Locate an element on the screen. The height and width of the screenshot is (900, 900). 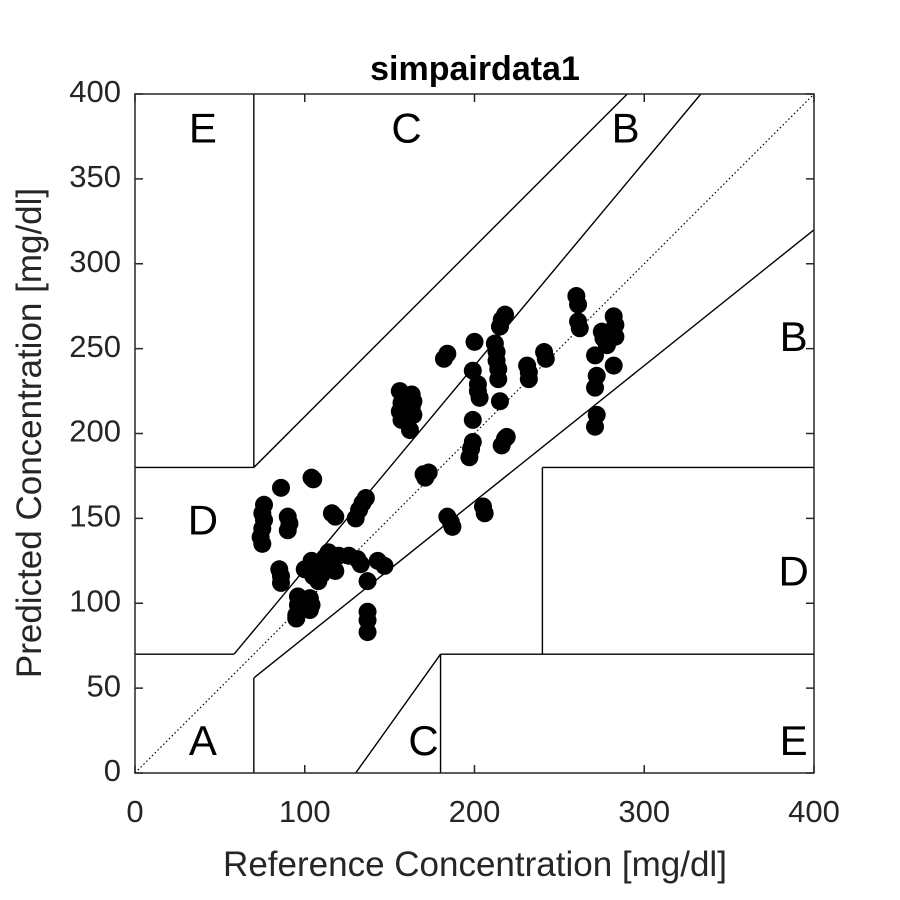
y-tick-label: 350 is located at coordinates (95, 176).